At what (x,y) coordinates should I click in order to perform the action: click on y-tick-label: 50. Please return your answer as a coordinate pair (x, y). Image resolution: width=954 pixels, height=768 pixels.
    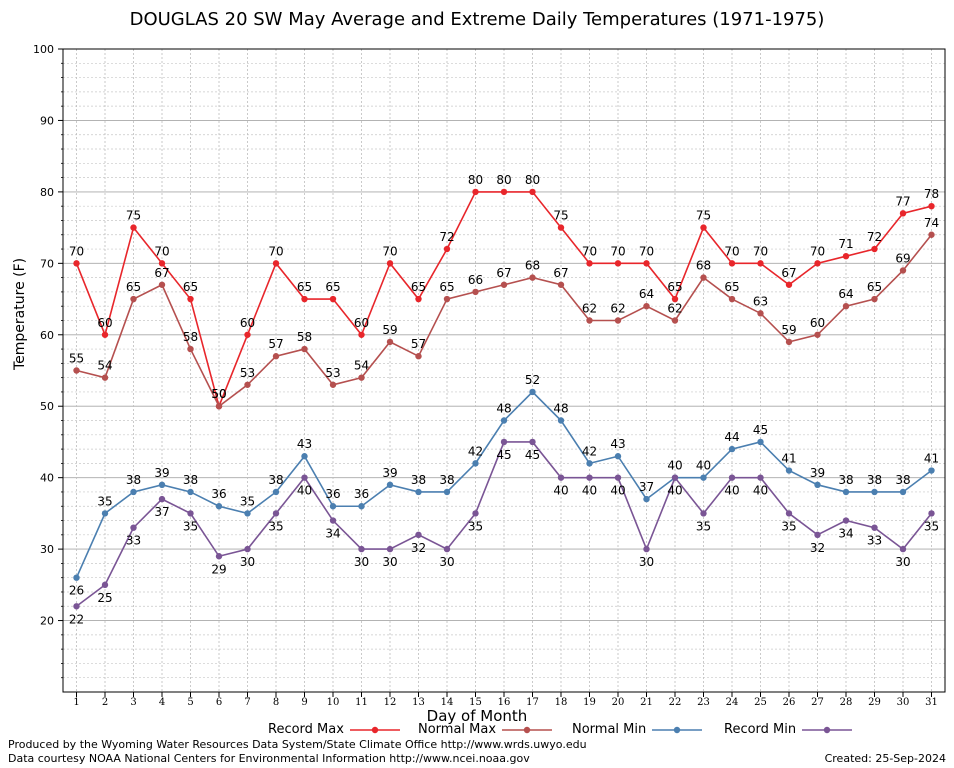
    Looking at the image, I should click on (47, 406).